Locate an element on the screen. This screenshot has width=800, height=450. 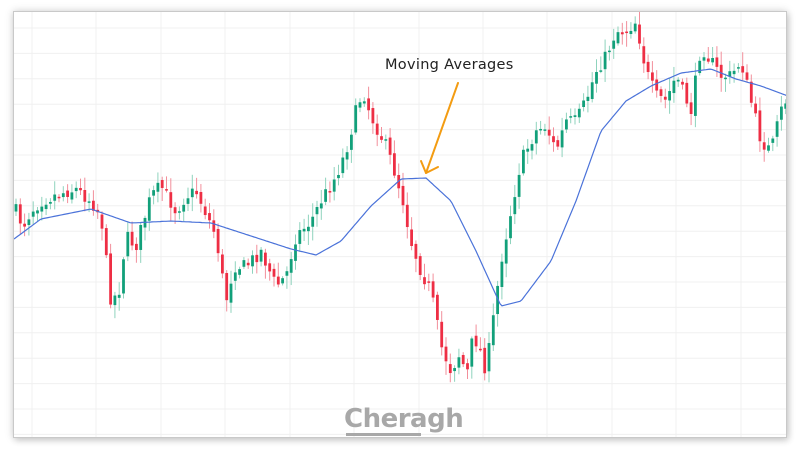
annotation-arrow-icon is located at coordinates (439, 128).